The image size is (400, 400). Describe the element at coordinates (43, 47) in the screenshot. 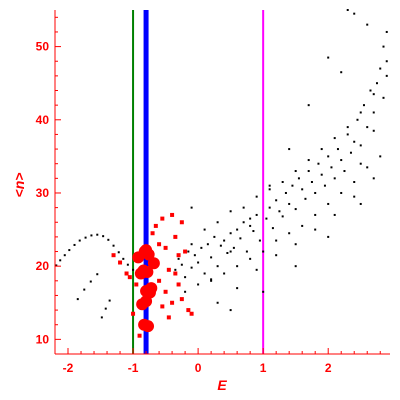

I see `y-tick-label: 50` at that location.